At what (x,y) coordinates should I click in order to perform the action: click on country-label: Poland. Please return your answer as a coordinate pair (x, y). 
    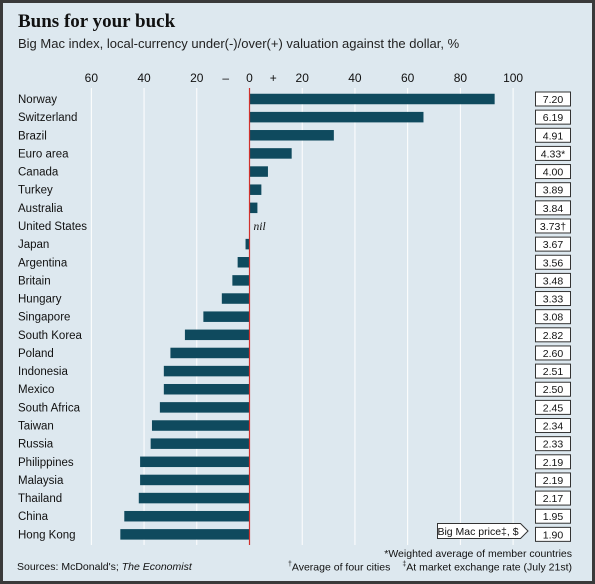
    Looking at the image, I should click on (36, 354).